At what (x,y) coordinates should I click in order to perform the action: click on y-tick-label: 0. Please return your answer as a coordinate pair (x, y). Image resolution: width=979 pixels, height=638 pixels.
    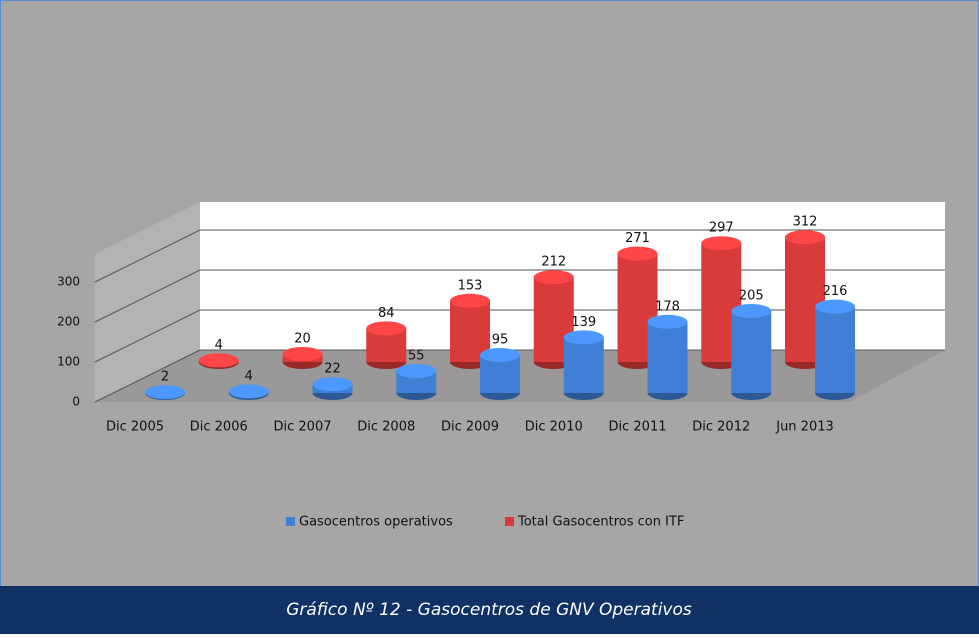
    Looking at the image, I should click on (76, 402).